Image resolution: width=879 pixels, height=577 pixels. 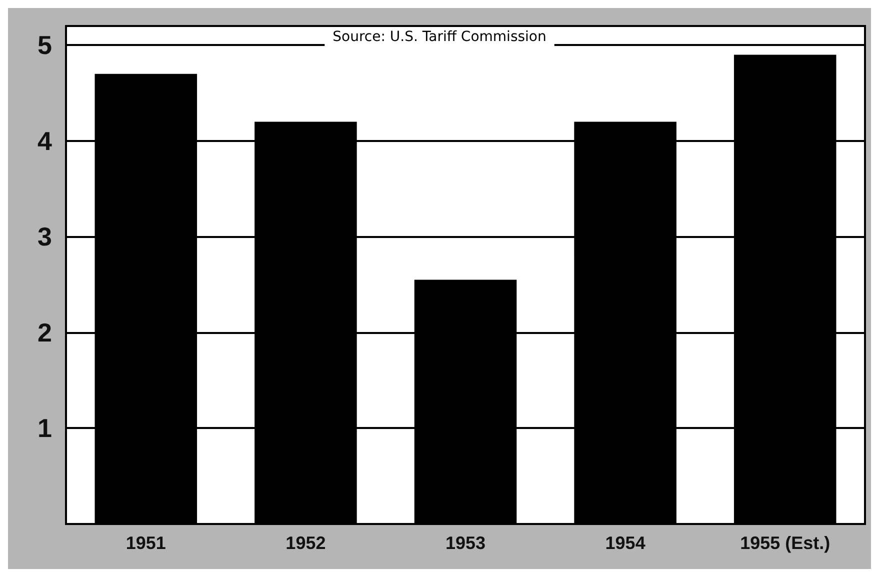 I want to click on y-tick-label: 5, so click(x=45, y=45).